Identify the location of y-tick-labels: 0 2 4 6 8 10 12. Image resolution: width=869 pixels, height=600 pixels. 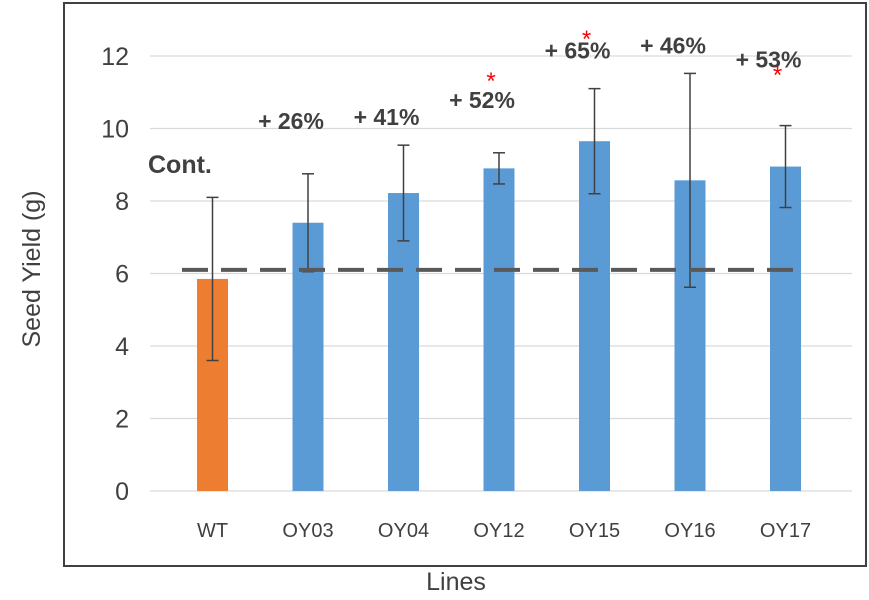
(115, 274).